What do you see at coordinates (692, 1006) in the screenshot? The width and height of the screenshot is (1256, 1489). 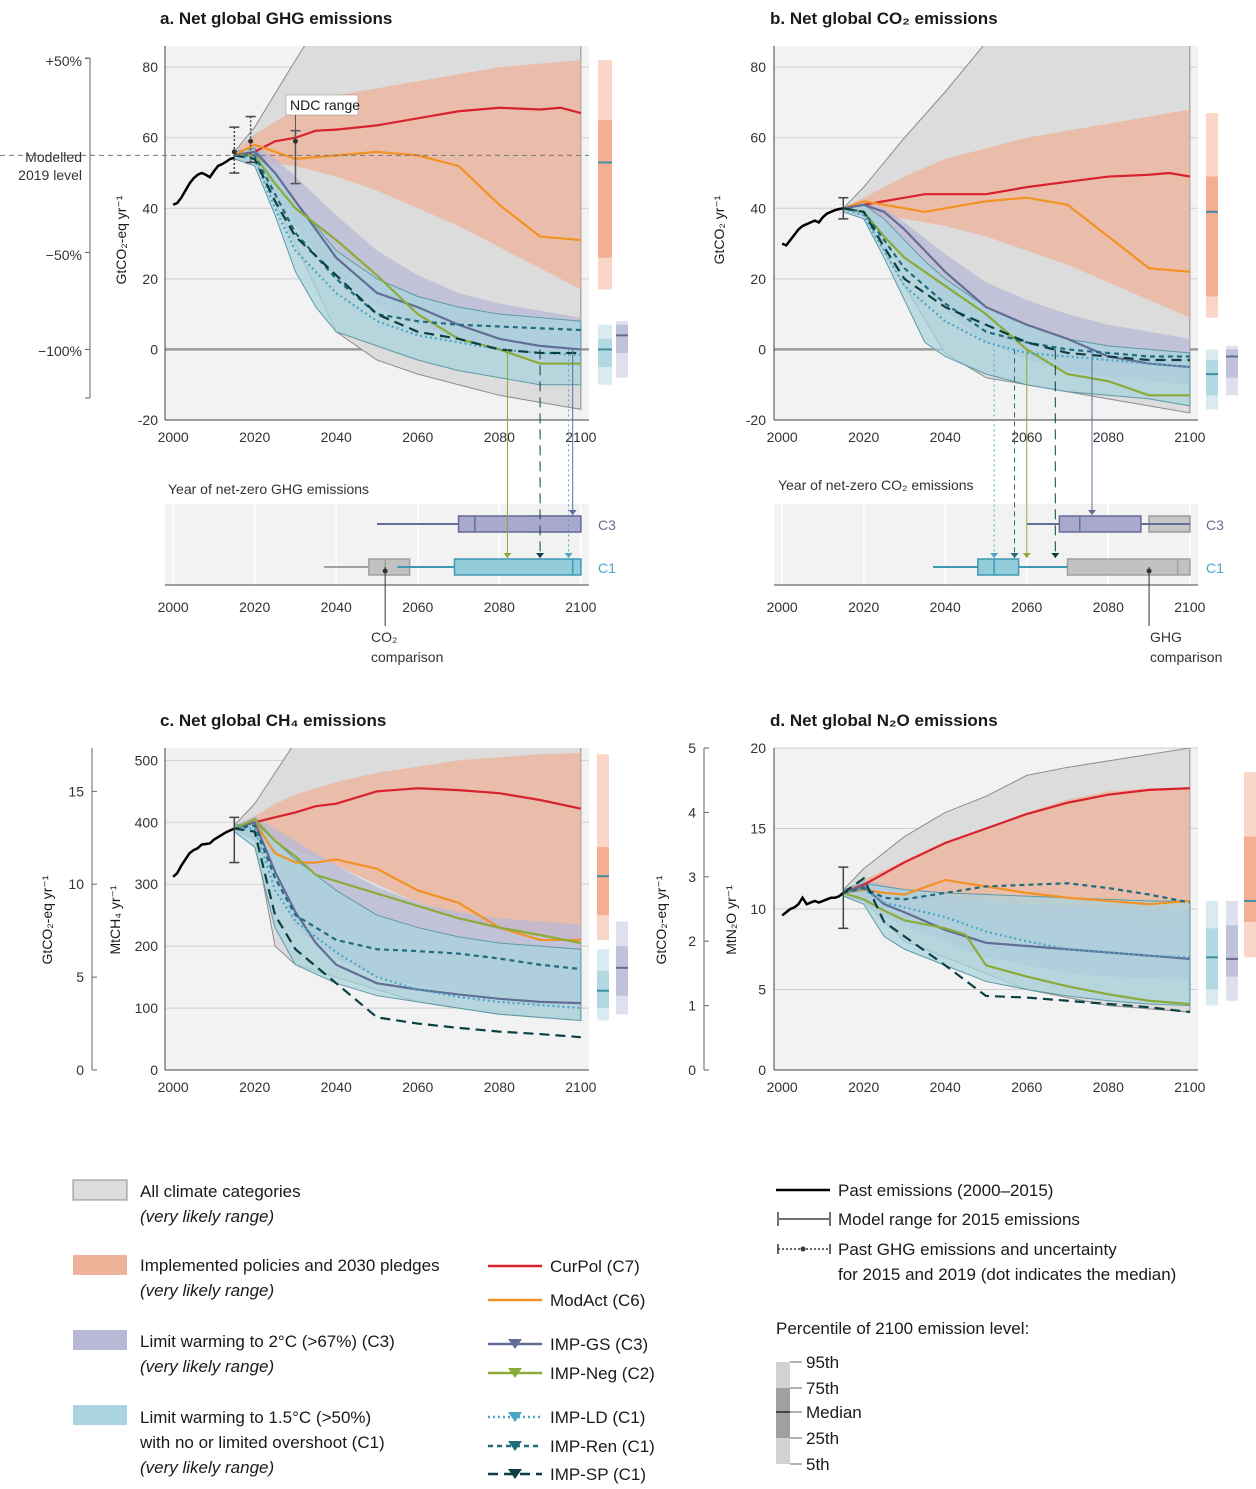 I see `secondary-tick-label: 1` at bounding box center [692, 1006].